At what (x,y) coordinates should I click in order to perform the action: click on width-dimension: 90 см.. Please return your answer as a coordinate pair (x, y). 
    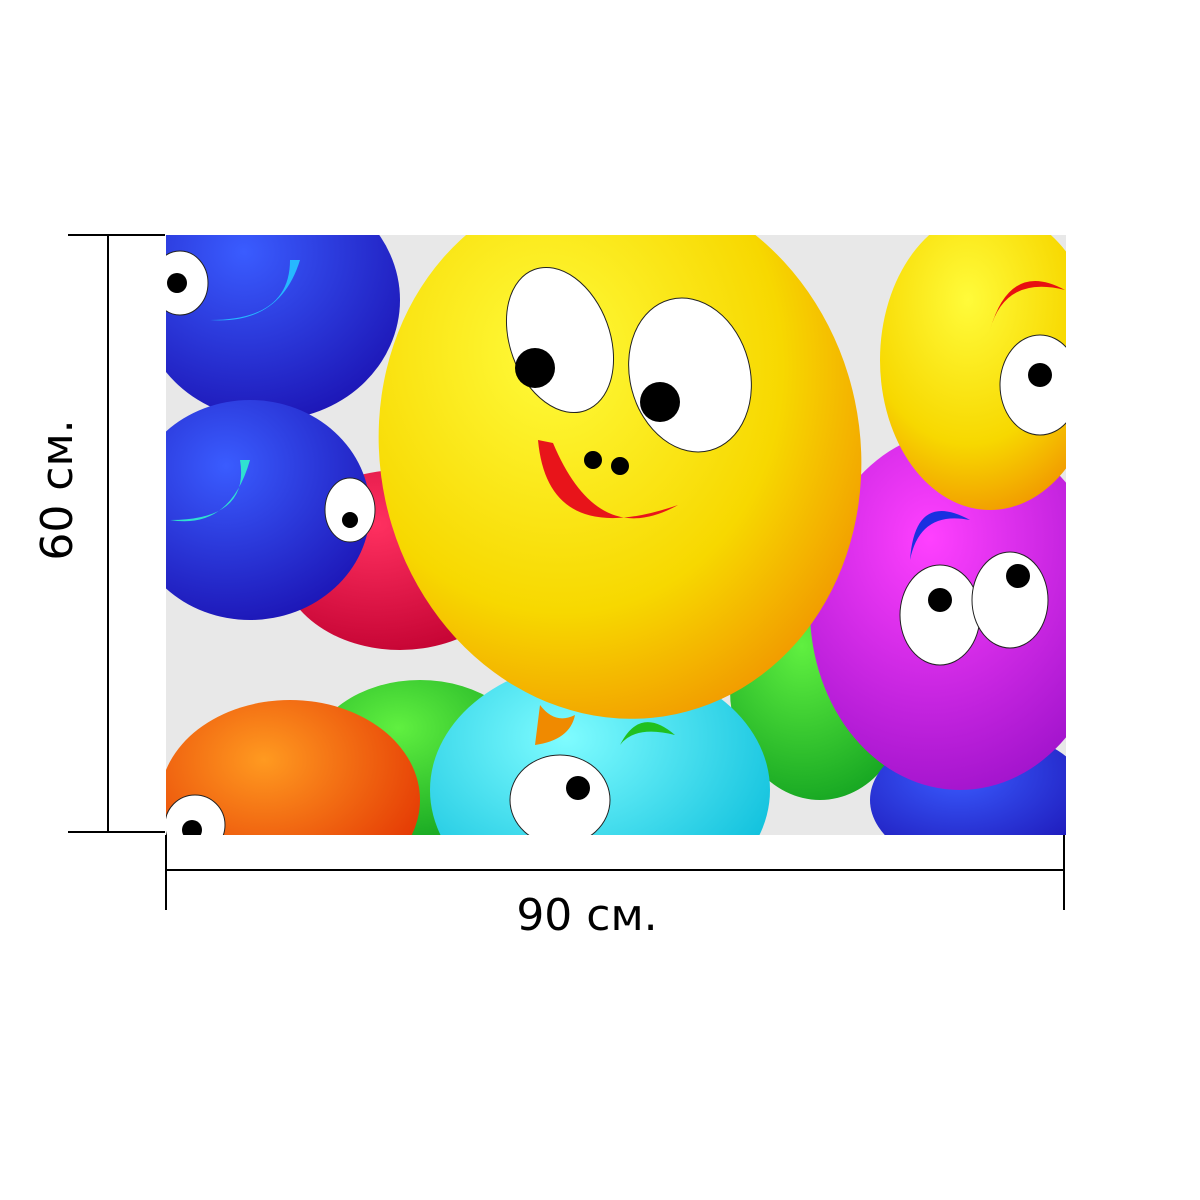
    Looking at the image, I should click on (615, 888).